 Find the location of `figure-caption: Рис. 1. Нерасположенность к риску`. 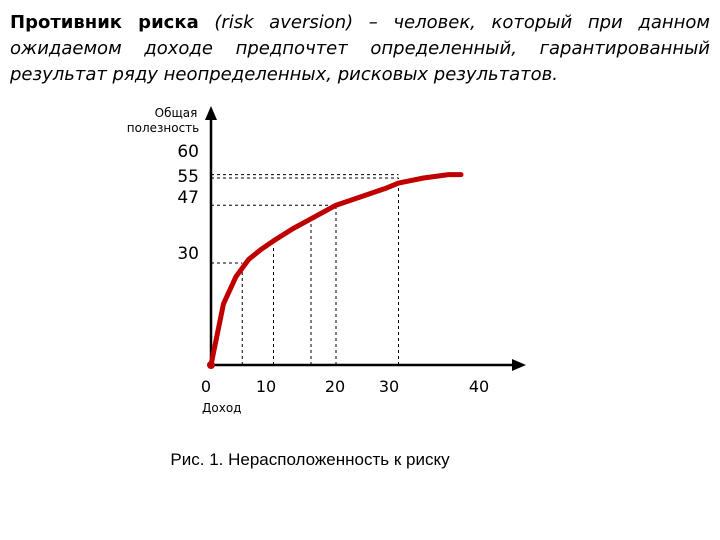

figure-caption: Рис. 1. Нерасположенность к риску is located at coordinates (310, 459).